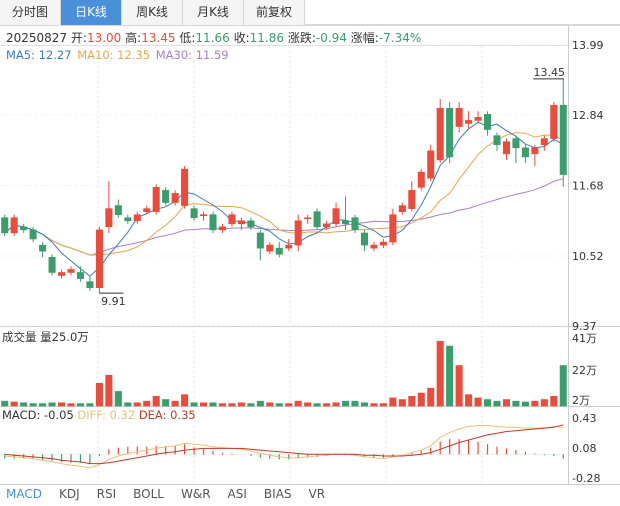 This screenshot has width=620, height=506. Describe the element at coordinates (69, 494) in the screenshot. I see `indicator-kdj: KDJ` at that location.